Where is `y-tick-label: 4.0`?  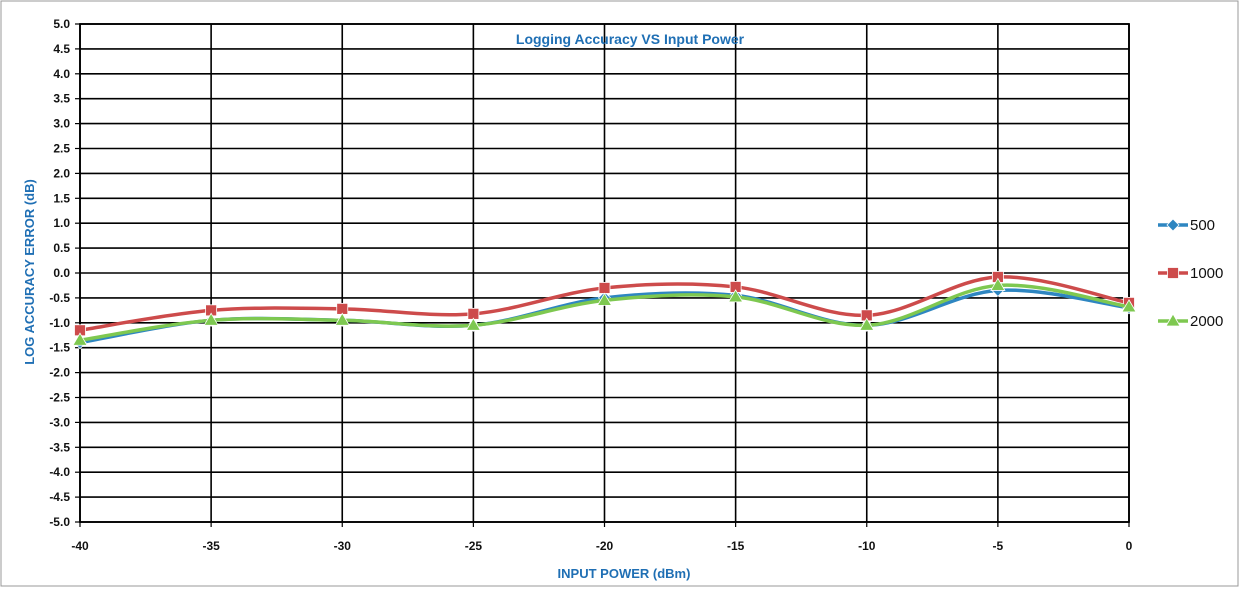
y-tick-label: 4.0 is located at coordinates (61, 74).